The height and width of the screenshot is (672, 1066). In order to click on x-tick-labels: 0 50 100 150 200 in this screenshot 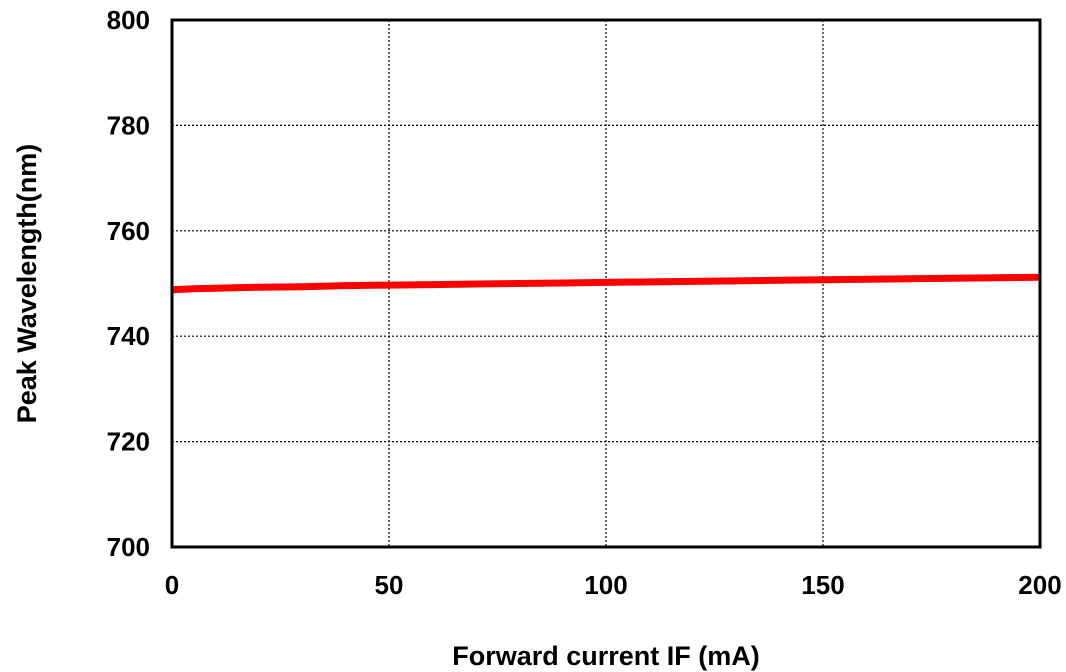, I will do `click(613, 585)`.